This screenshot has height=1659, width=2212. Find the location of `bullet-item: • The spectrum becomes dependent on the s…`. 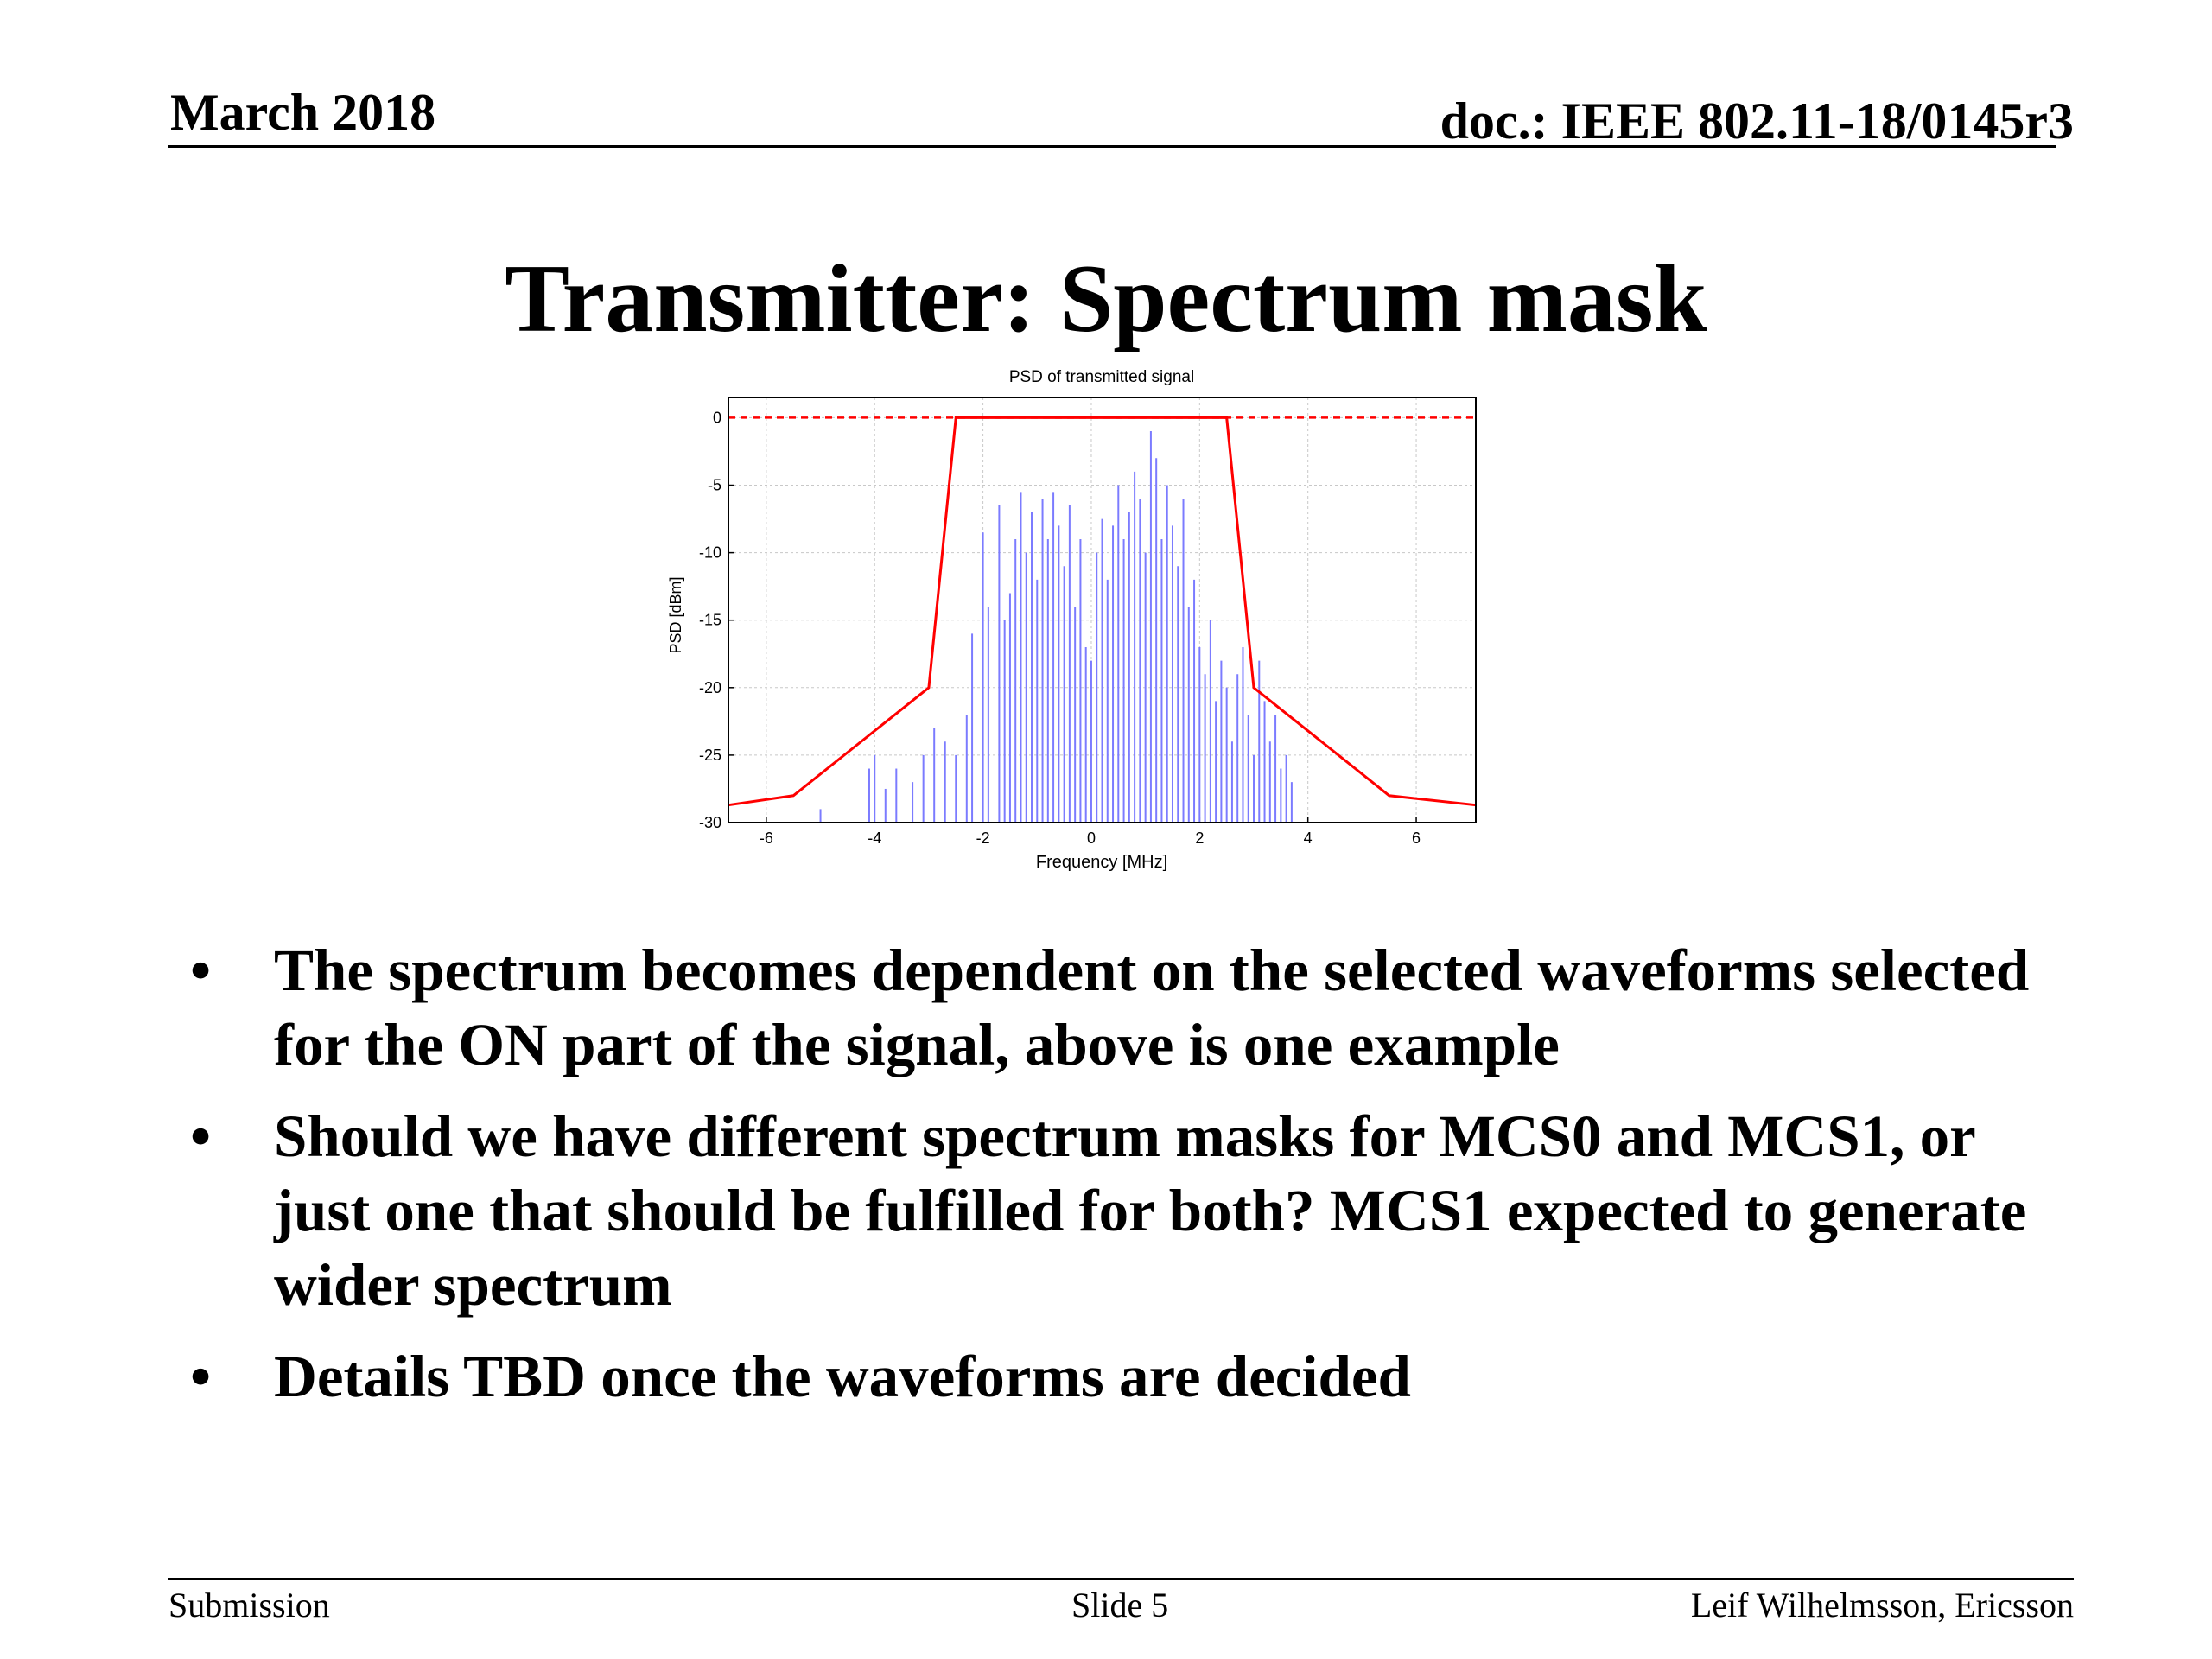

bullet-item: • The spectrum becomes dependent on the s… is located at coordinates (1132, 1007).